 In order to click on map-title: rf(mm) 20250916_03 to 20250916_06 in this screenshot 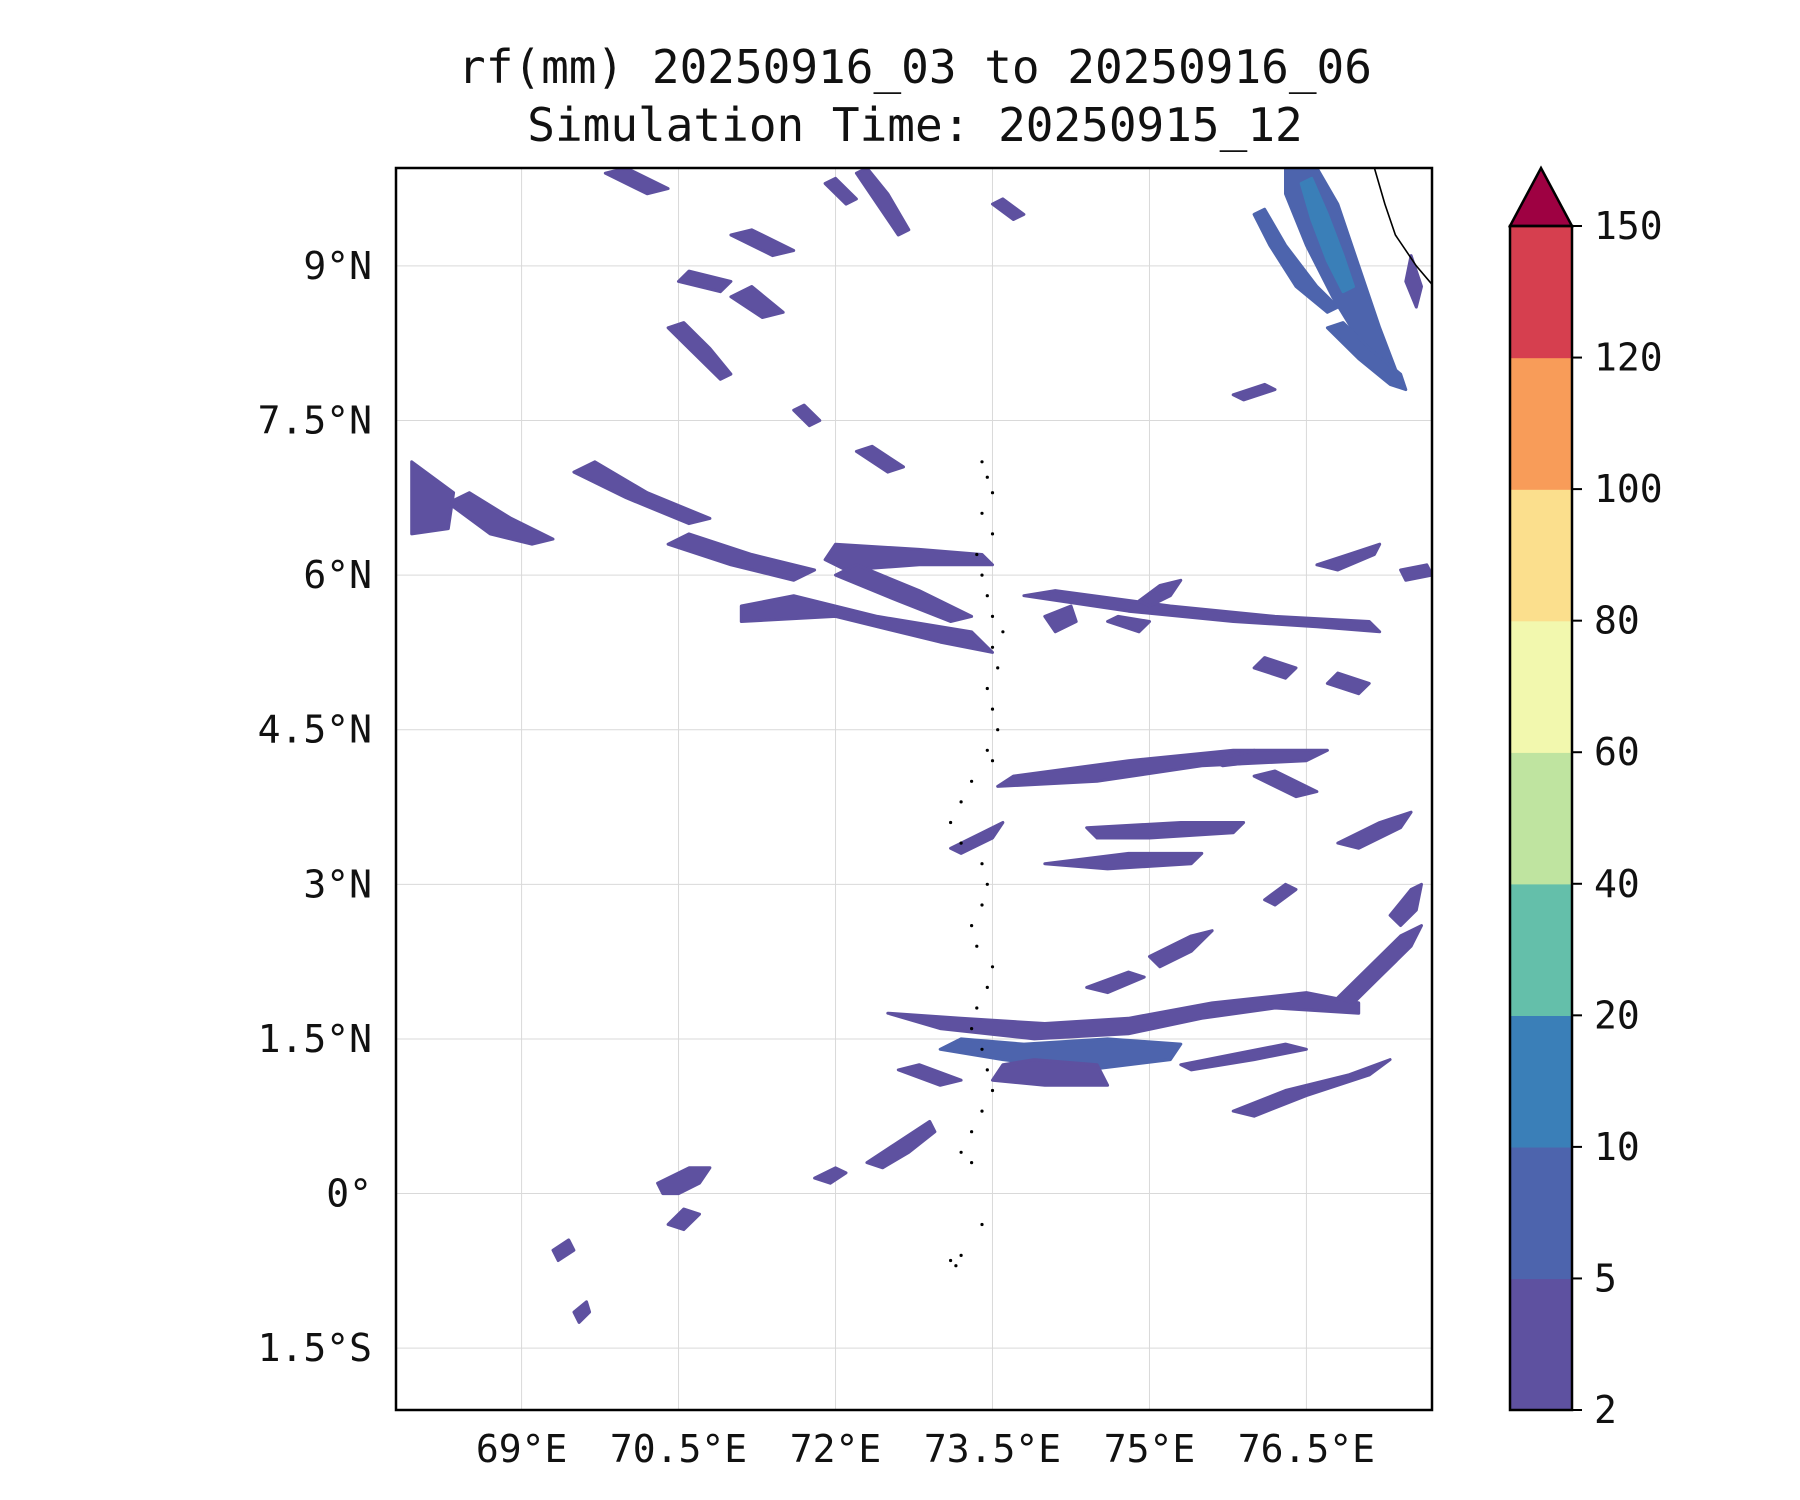, I will do `click(915, 67)`.